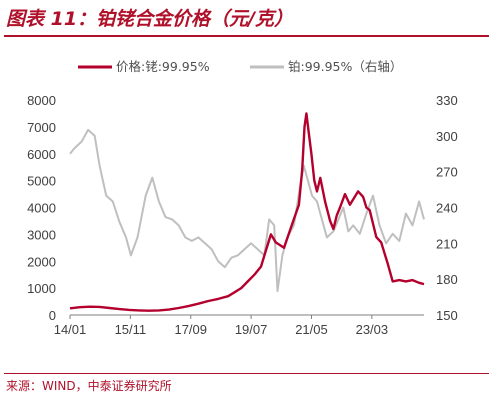 This screenshot has height=400, width=493. Describe the element at coordinates (163, 66) in the screenshot. I see `legend-label-rhodium: 价格:铑:99.95%` at that location.